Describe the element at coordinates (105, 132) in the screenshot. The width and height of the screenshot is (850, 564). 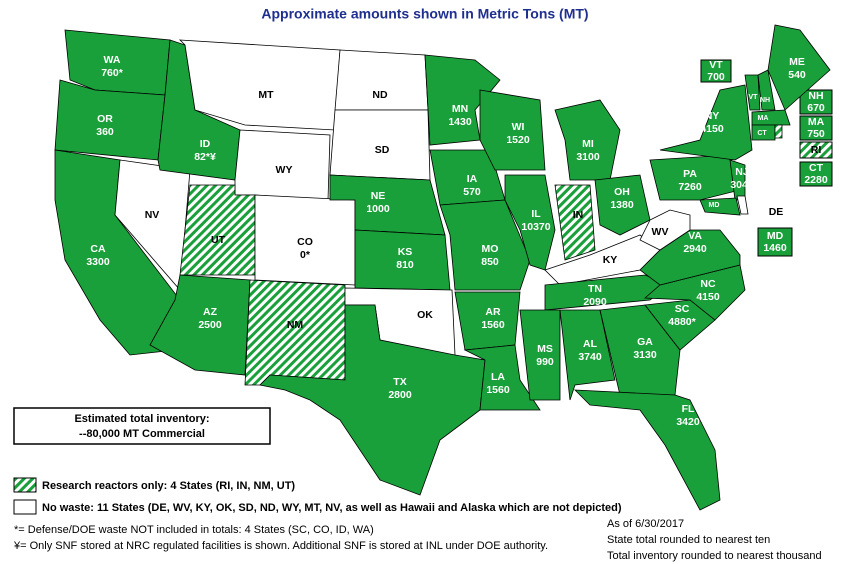
I see `state-amount: 360` at that location.